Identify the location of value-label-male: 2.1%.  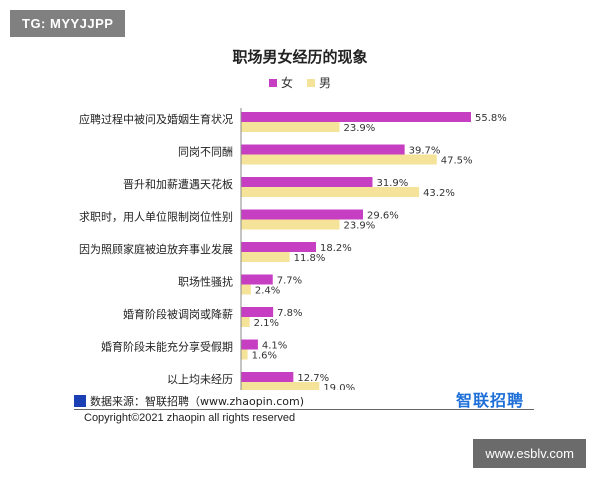
(266, 323).